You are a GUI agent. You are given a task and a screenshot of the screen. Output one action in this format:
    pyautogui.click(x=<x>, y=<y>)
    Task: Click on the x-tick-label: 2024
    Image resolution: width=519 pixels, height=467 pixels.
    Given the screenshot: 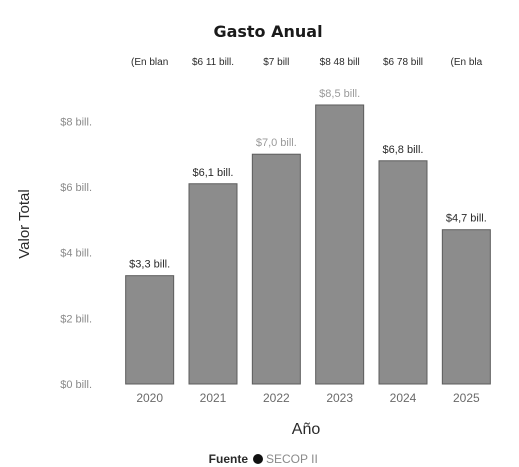 What is the action you would take?
    pyautogui.click(x=403, y=398)
    